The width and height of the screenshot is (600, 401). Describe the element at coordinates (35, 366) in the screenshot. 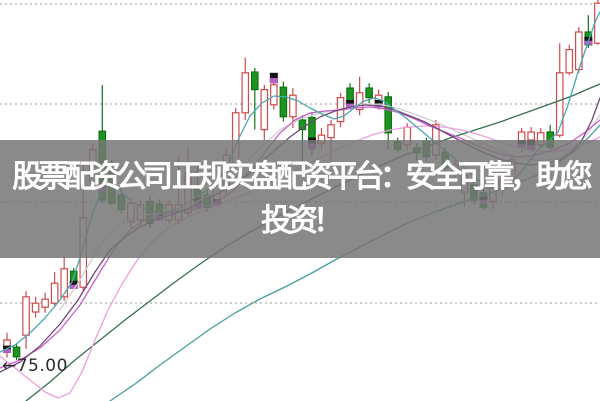

I see `price-marker-label: ←75.00` at that location.